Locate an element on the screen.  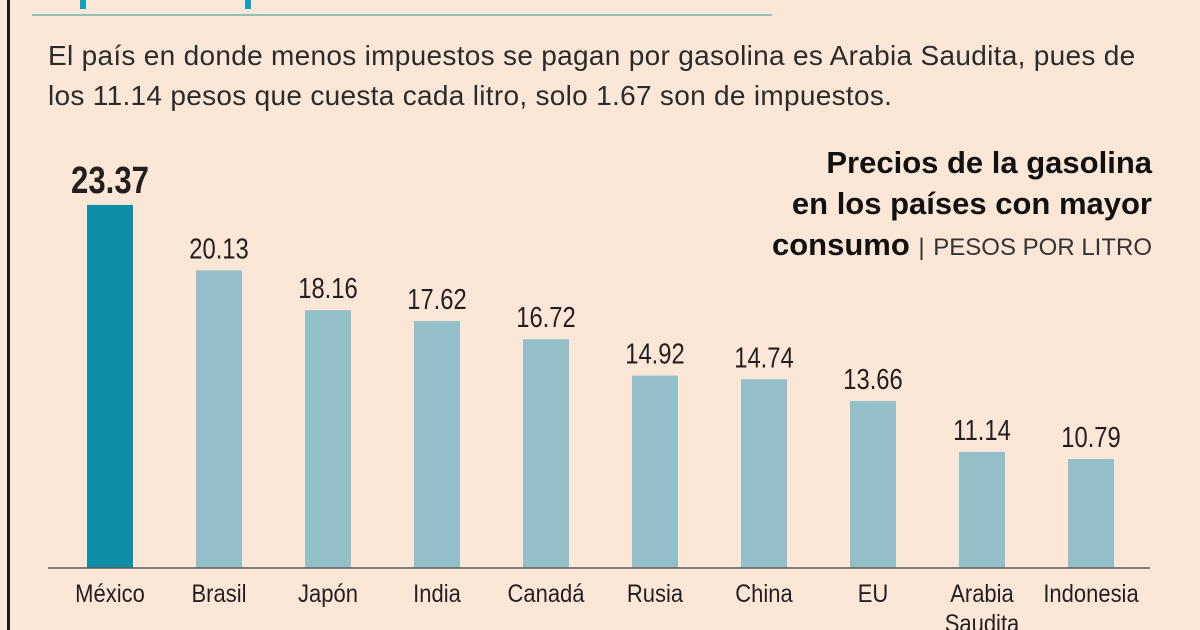
category-label: India is located at coordinates (437, 594).